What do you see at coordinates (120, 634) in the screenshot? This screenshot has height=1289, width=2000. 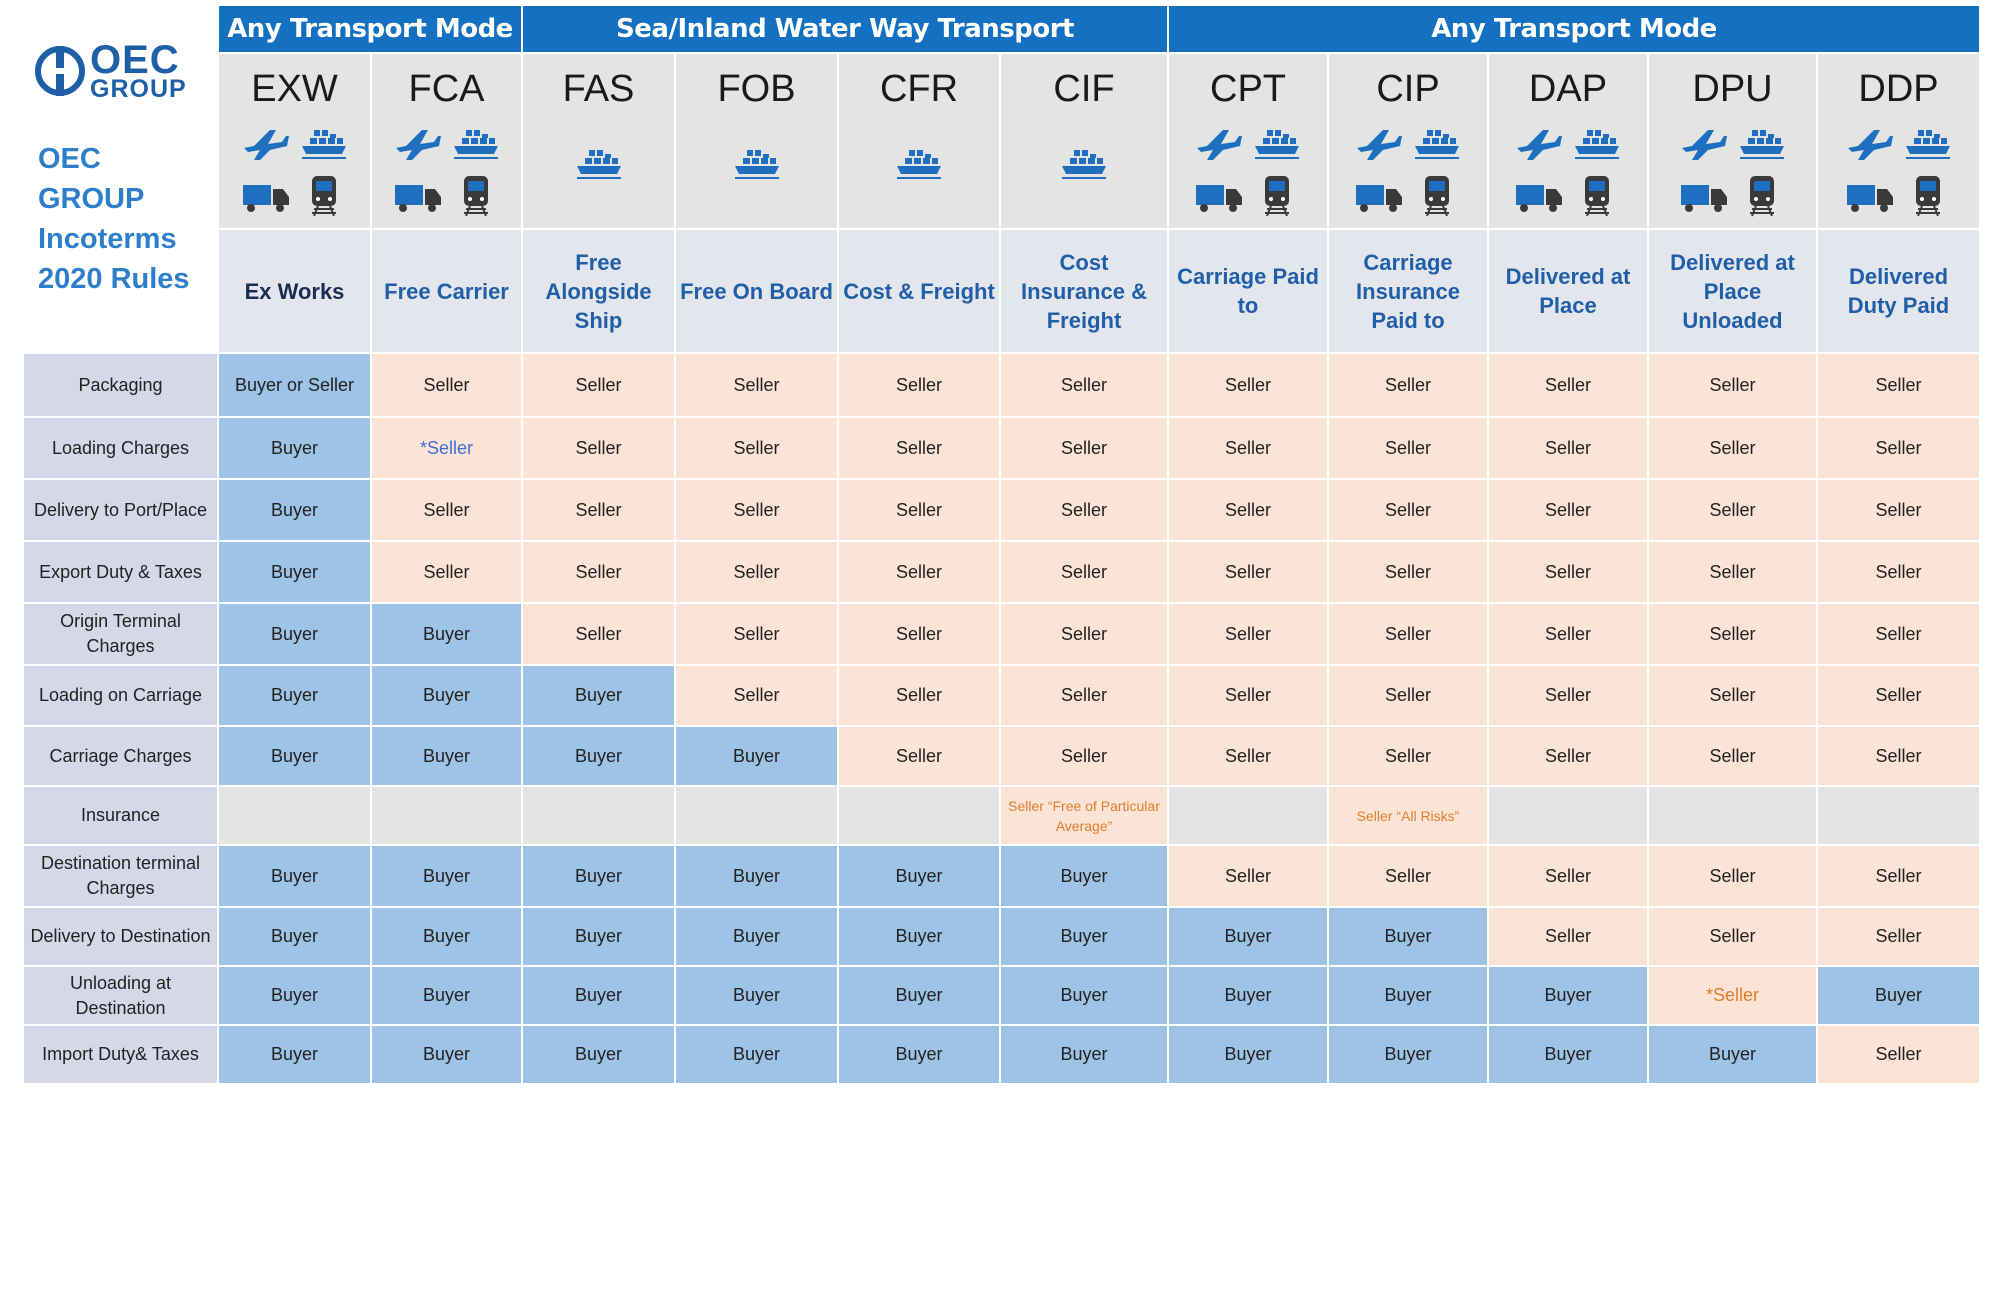 I see `row-label: Origin Terminal Charges` at bounding box center [120, 634].